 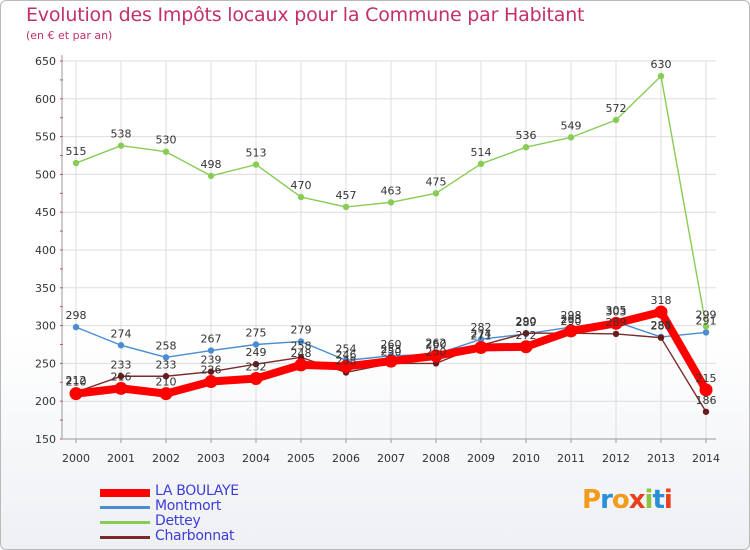 What do you see at coordinates (481, 152) in the screenshot?
I see `data-label: 514` at bounding box center [481, 152].